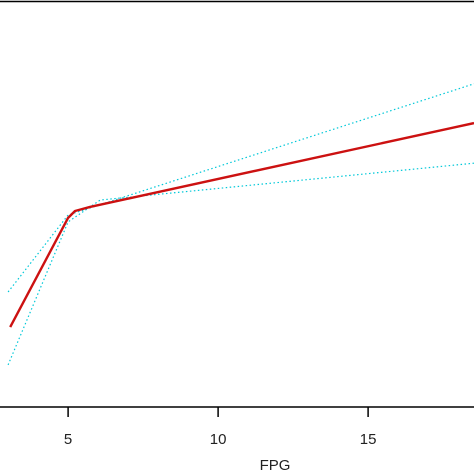 This screenshot has height=474, width=474. I want to click on x-tick-label: 5, so click(68, 439).